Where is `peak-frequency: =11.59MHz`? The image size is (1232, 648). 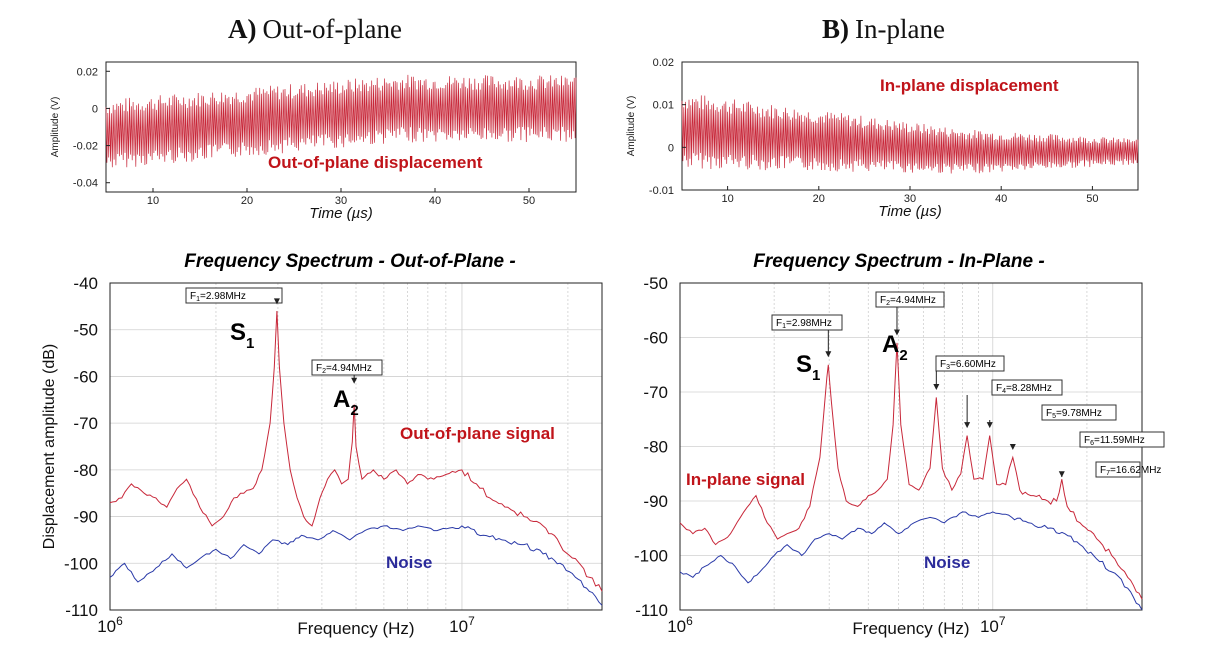 peak-frequency: =11.59MHz is located at coordinates (1119, 440).